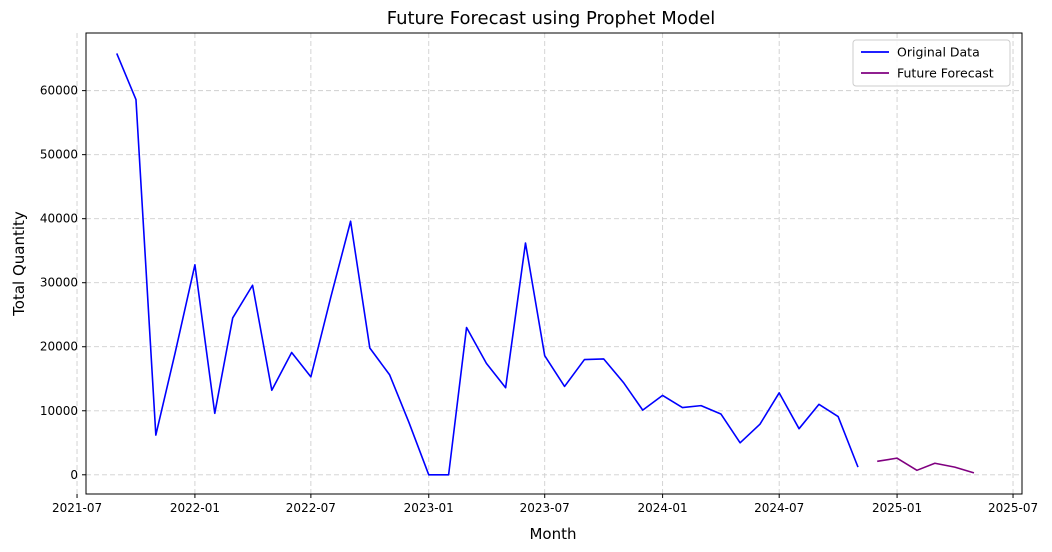 The width and height of the screenshot is (1052, 552). I want to click on y-axis-label: Total Quantity, so click(19, 264).